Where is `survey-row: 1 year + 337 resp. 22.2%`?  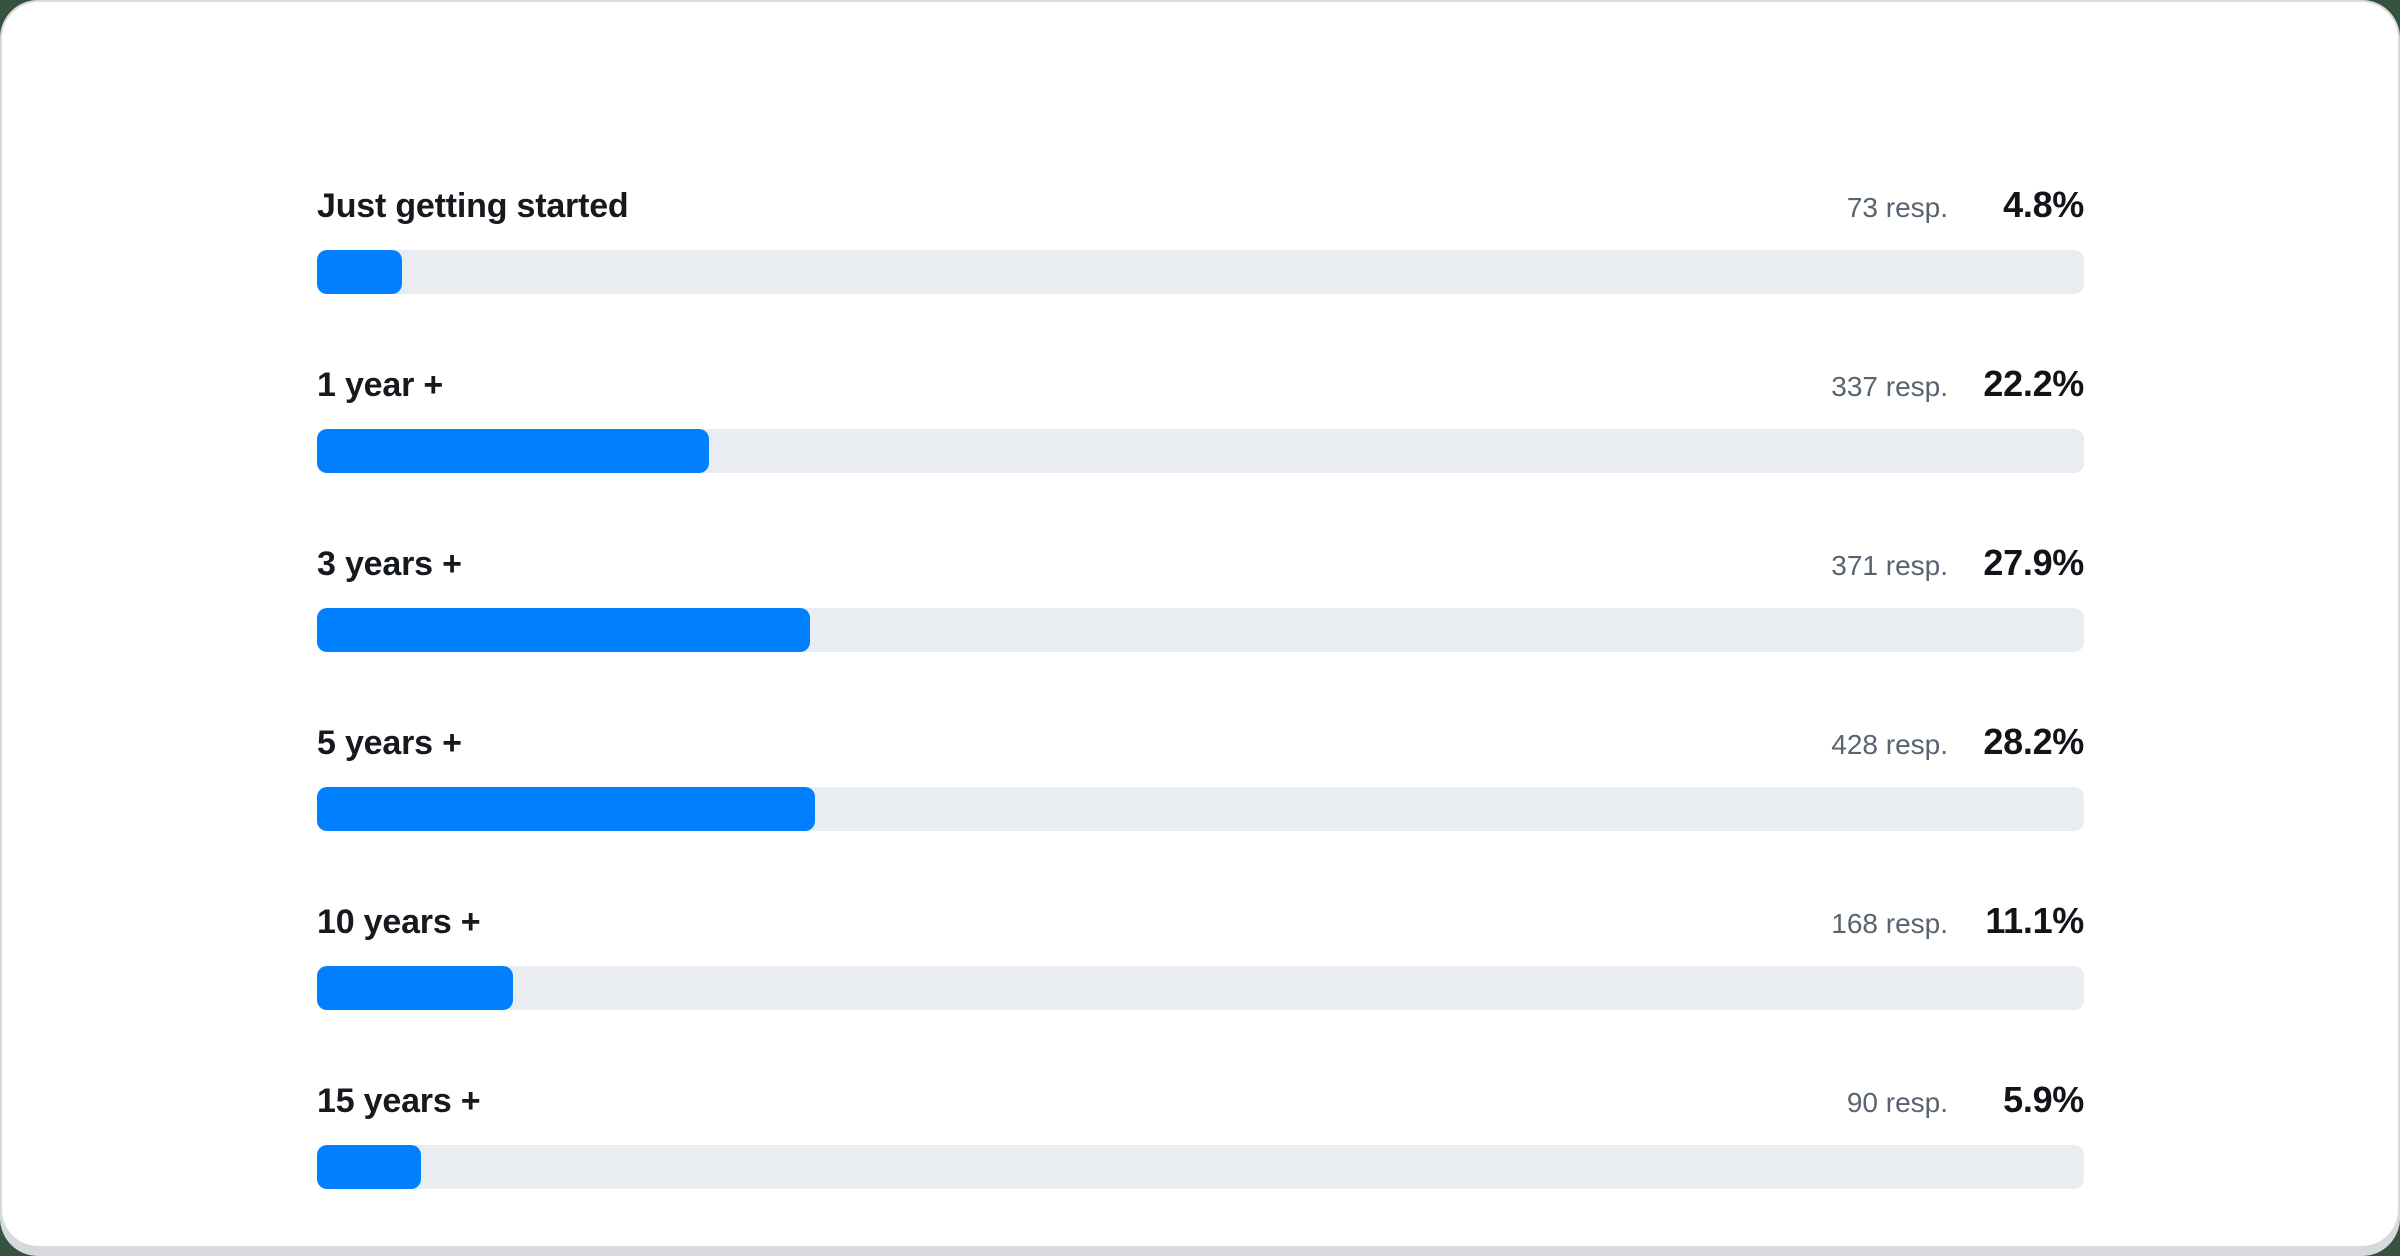
survey-row: 1 year + 337 resp. 22.2% is located at coordinates (1200, 418).